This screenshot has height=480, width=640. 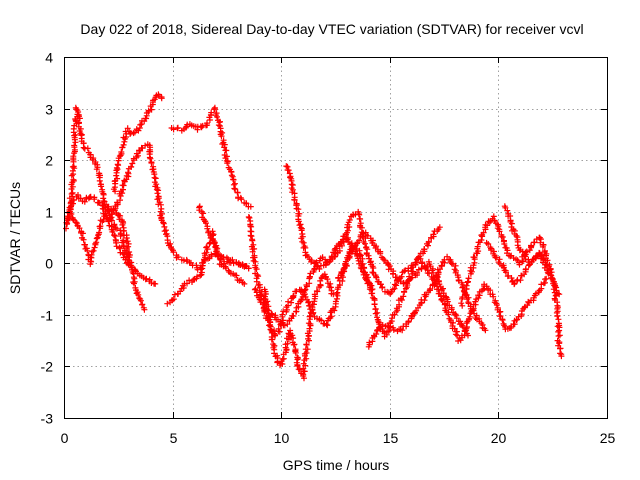 What do you see at coordinates (427, 301) in the screenshot?
I see `series-track-m` at bounding box center [427, 301].